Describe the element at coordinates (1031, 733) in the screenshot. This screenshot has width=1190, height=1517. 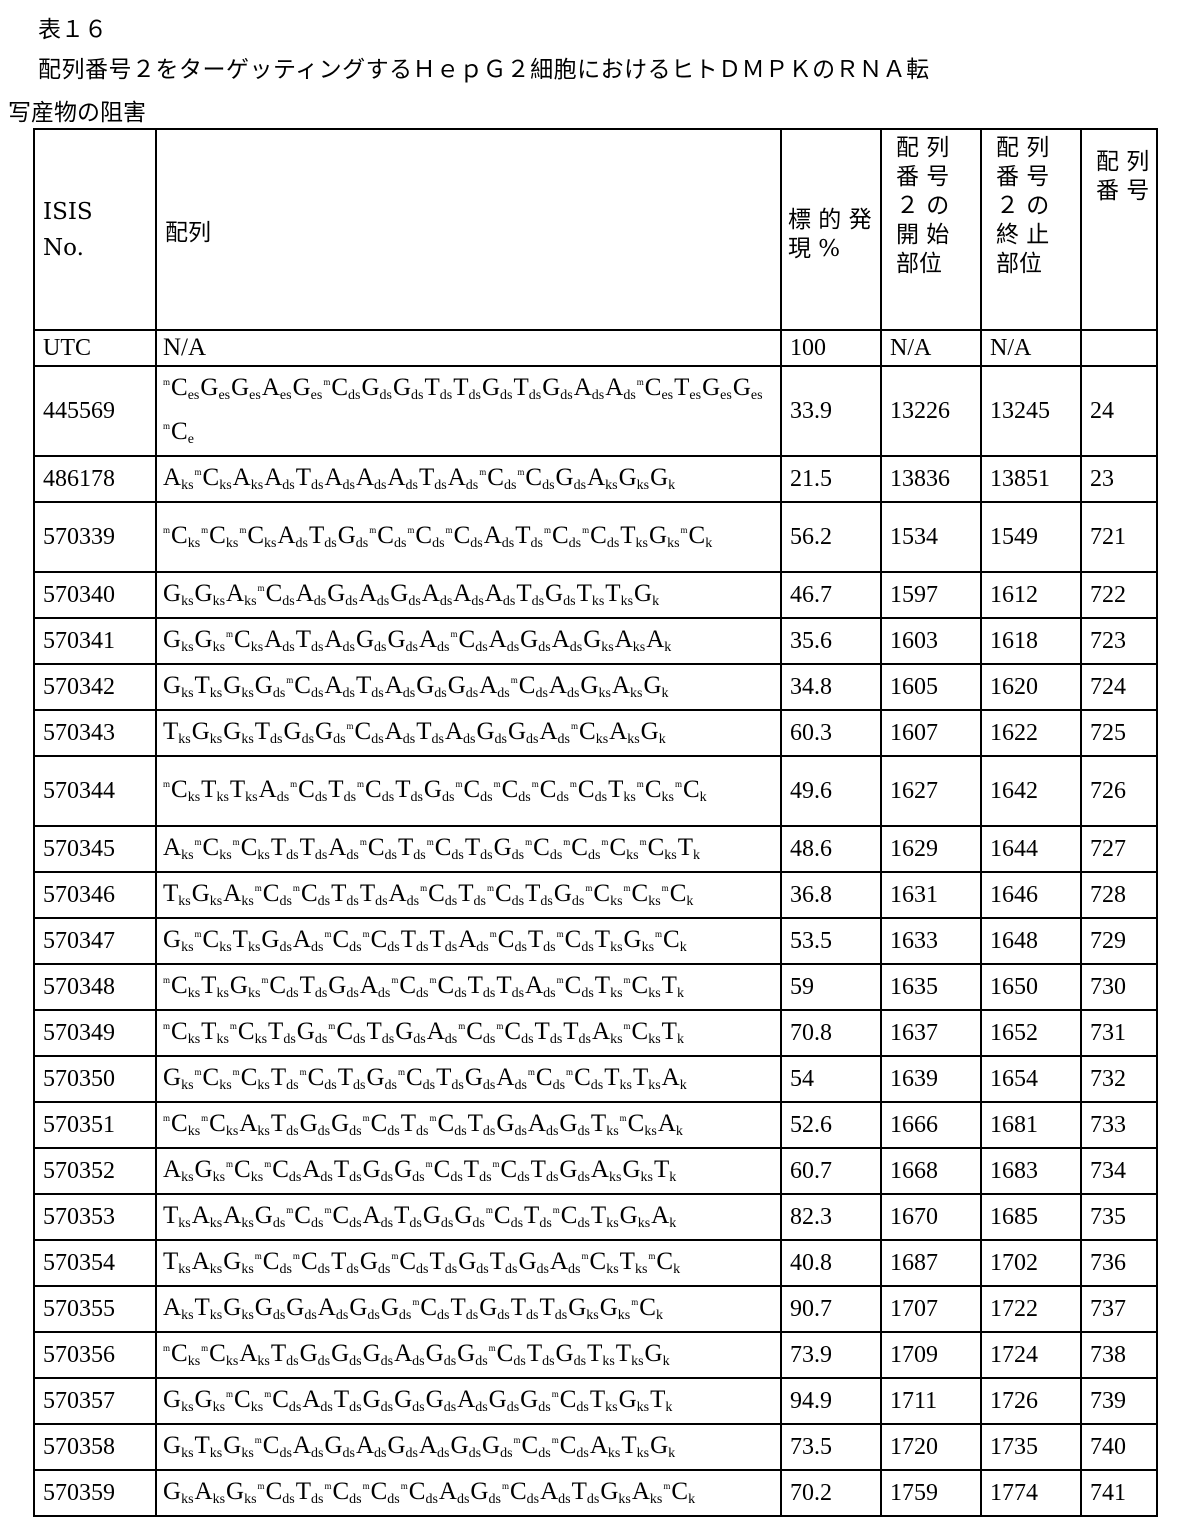
I see `stop-site-cell: 1622` at that location.